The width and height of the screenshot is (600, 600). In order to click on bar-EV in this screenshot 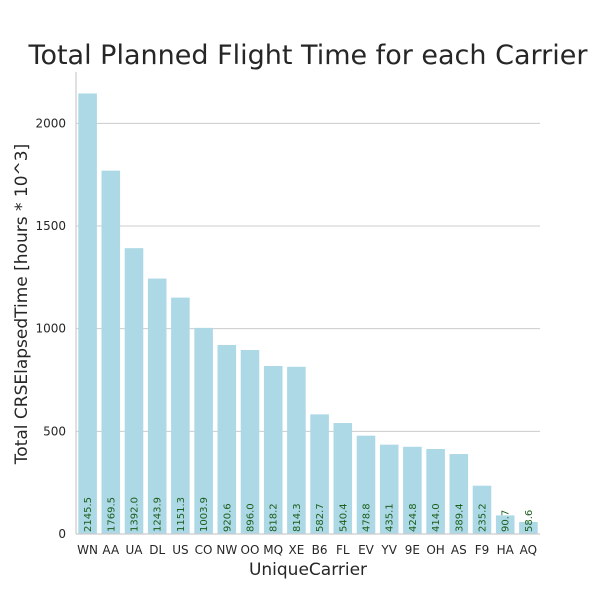, I will do `click(366, 484)`.